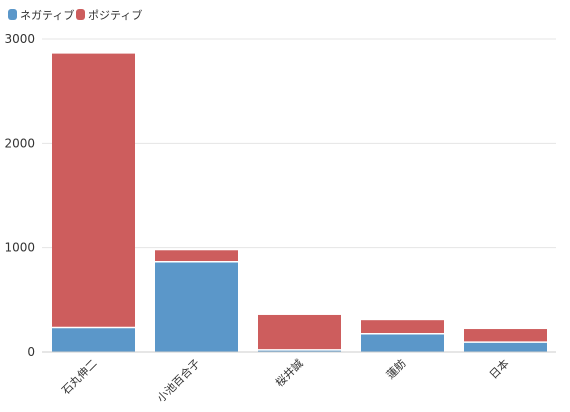  What do you see at coordinates (19, 39) in the screenshot?
I see `y-tick-label: 3000` at bounding box center [19, 39].